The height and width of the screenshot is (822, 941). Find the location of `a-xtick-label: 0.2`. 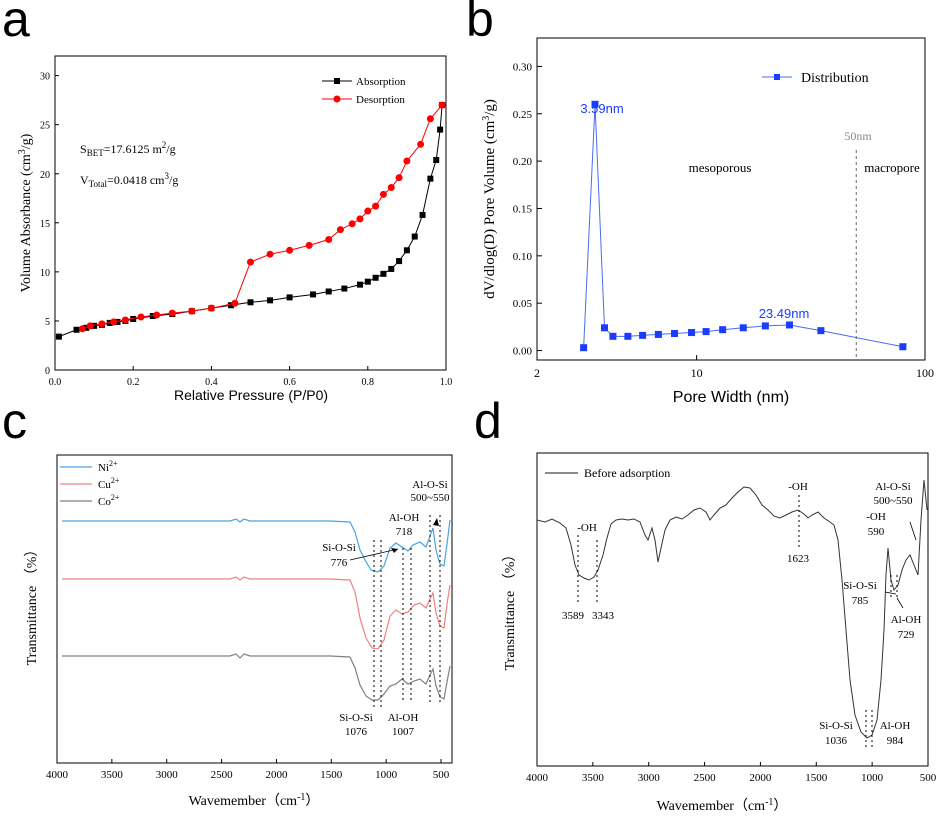

a-xtick-label: 0.2 is located at coordinates (133, 382).